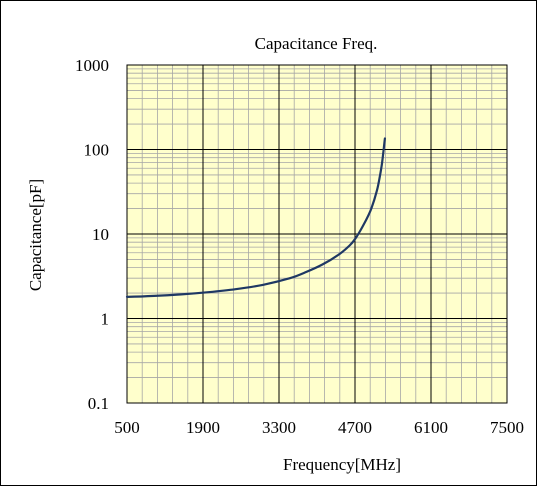 The width and height of the screenshot is (537, 486). Describe the element at coordinates (127, 427) in the screenshot. I see `x-tick-label: 500` at that location.